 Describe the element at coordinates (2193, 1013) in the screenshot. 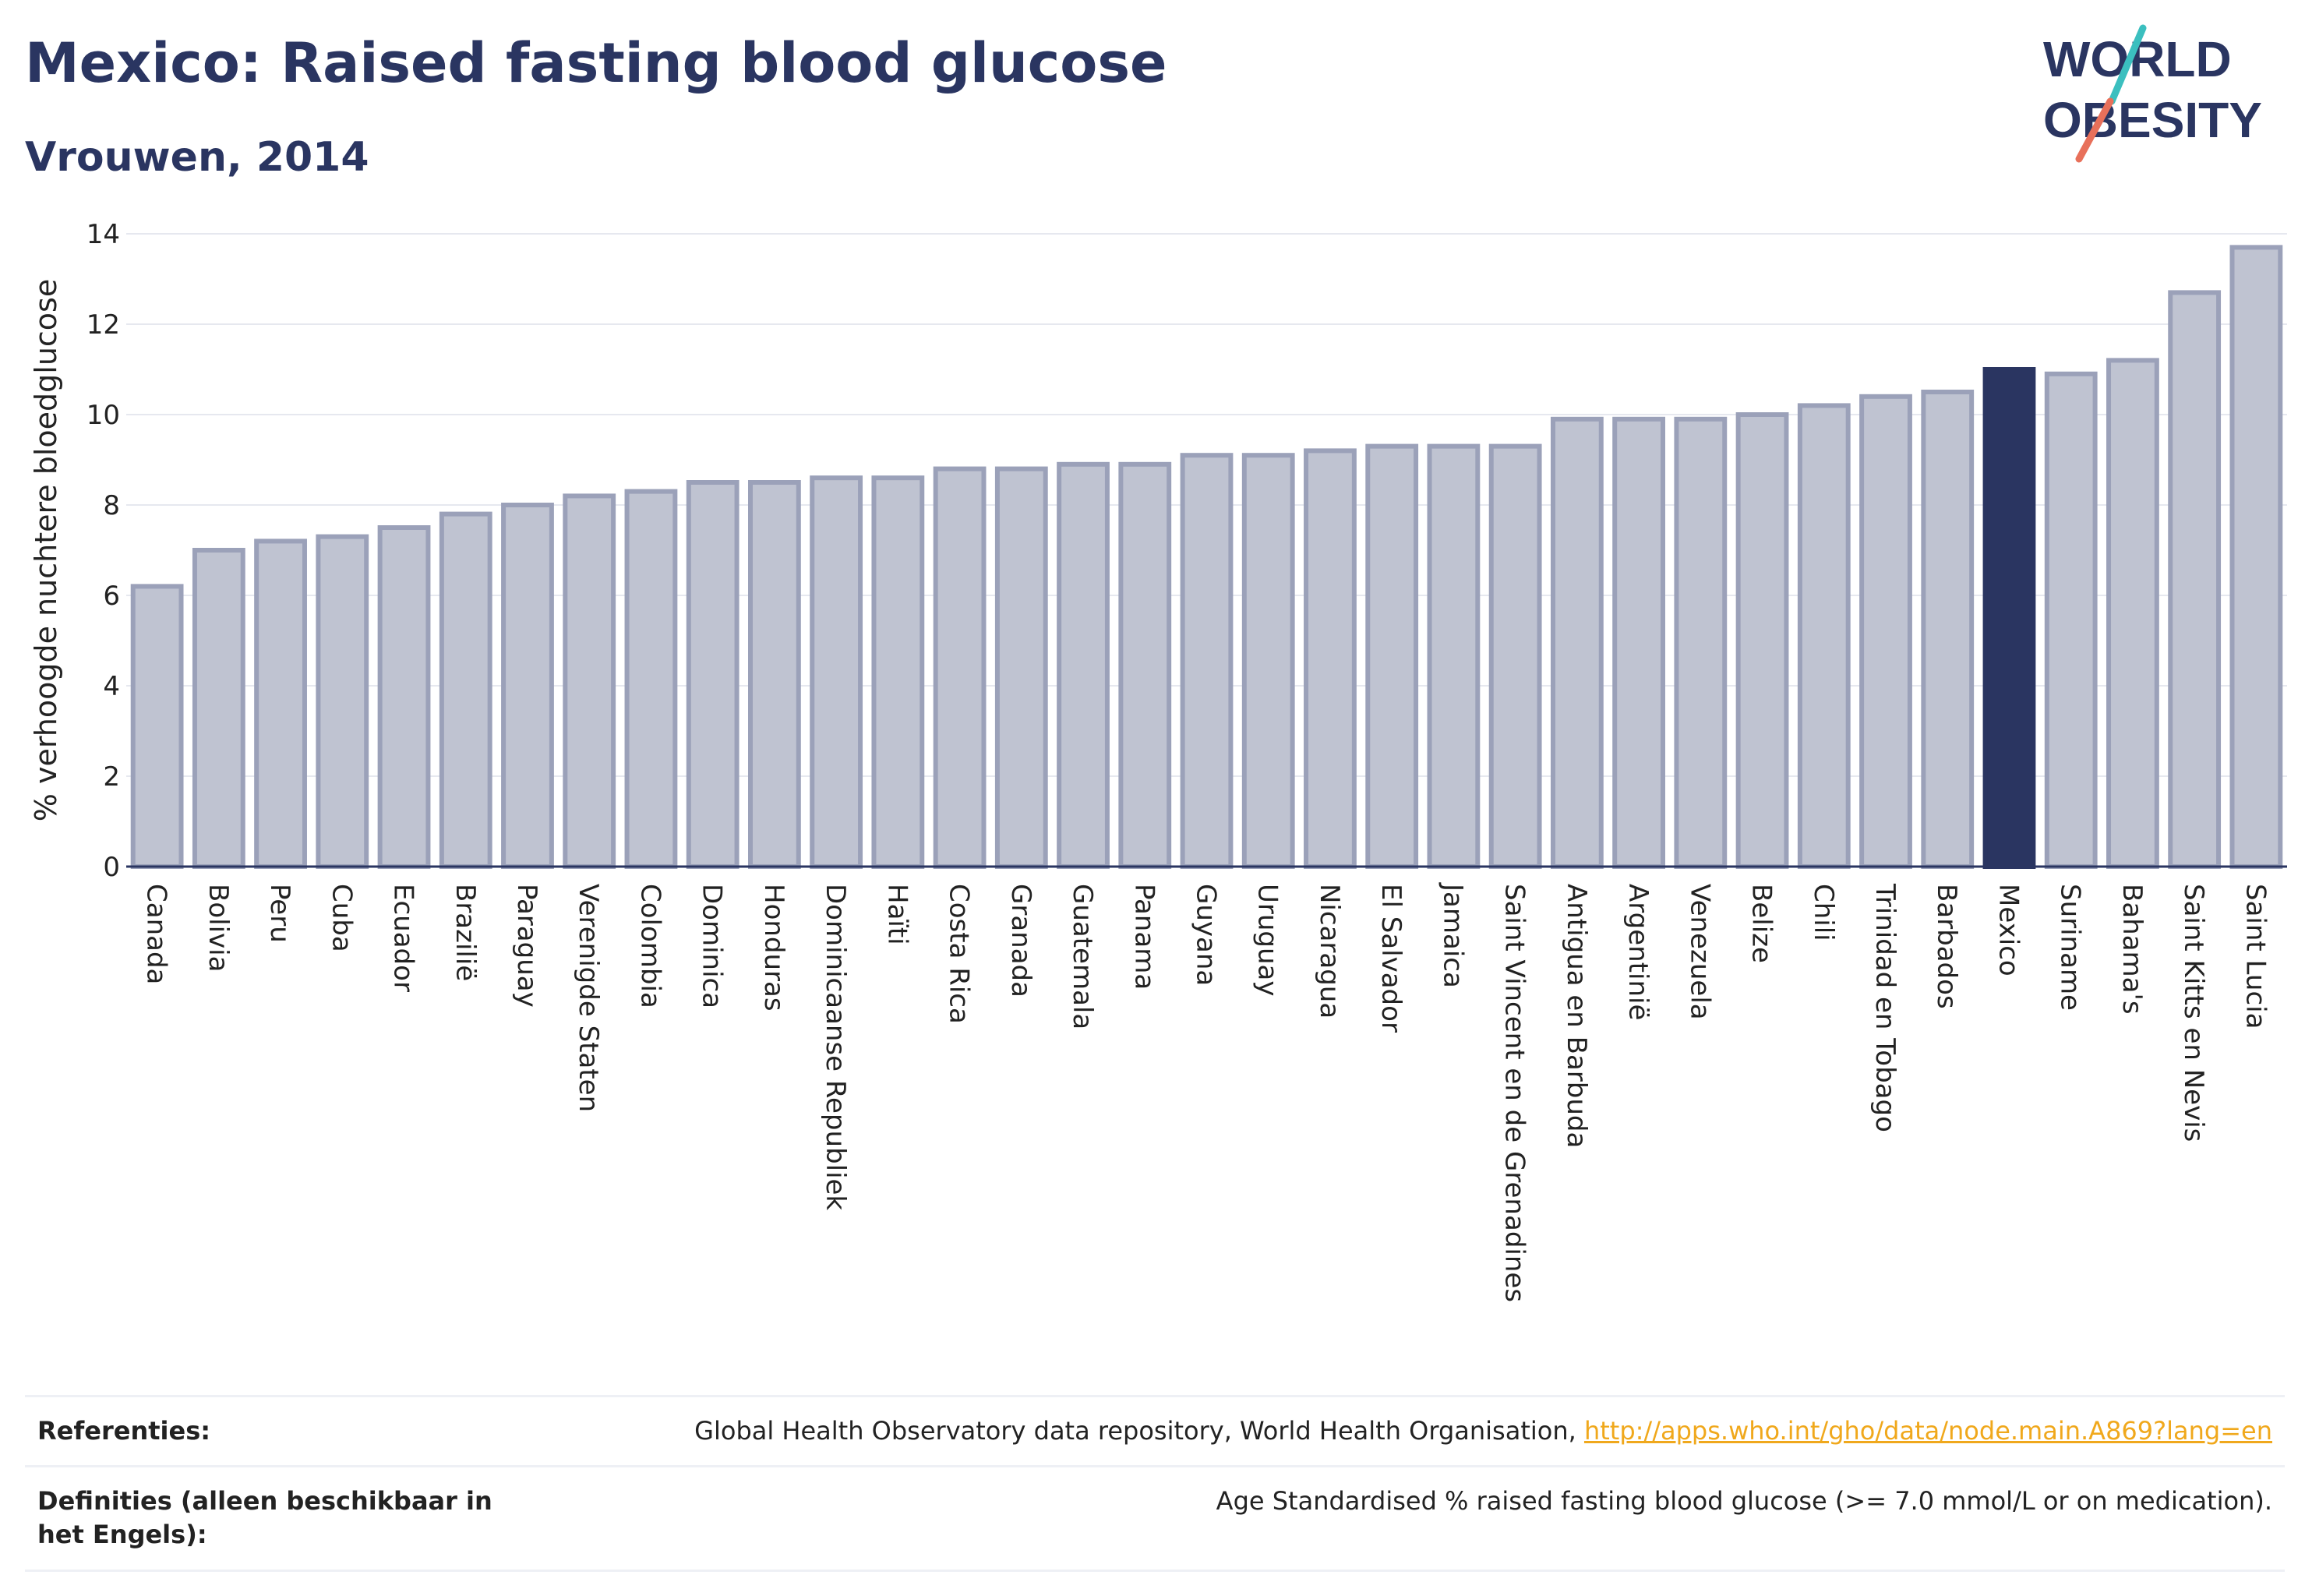

I see `x-tick-label: Saint Kitts en Nevis` at that location.